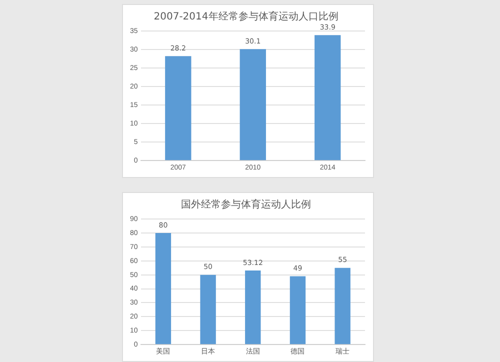  I want to click on chart-title: 国外经常参与体育运动人比例, so click(246, 204).